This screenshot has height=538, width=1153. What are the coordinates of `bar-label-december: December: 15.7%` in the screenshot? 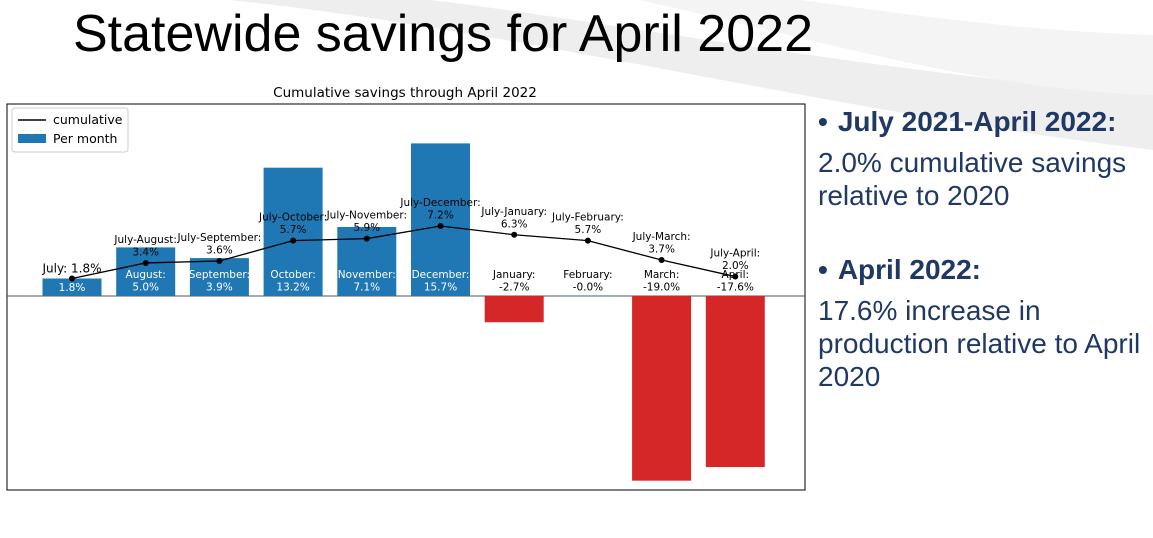 It's located at (441, 281).